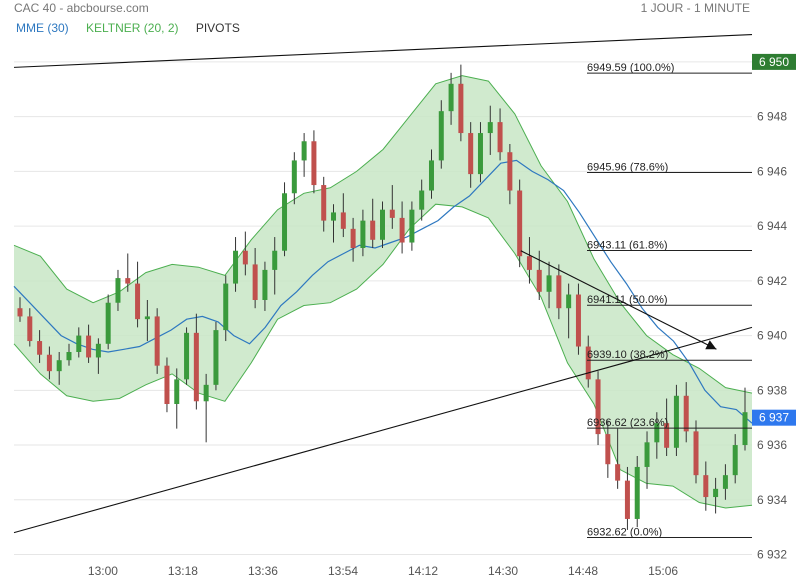  I want to click on price-tag-top-bg, so click(774, 61).